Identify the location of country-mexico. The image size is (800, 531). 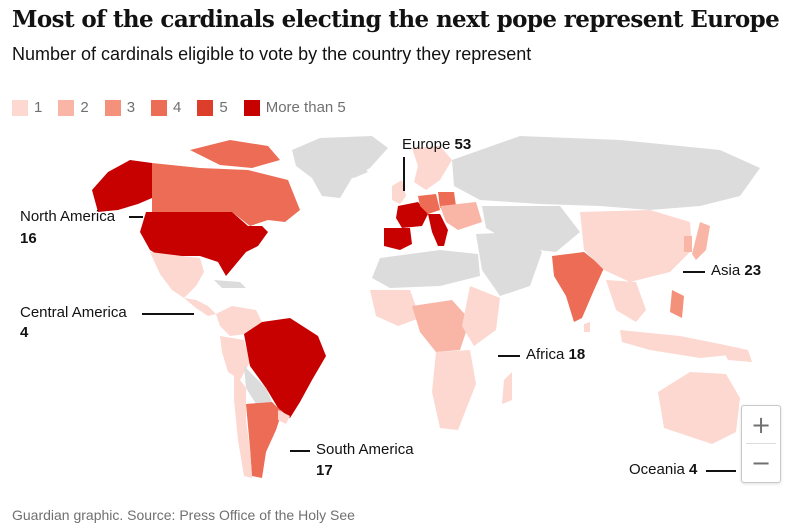
(177, 275).